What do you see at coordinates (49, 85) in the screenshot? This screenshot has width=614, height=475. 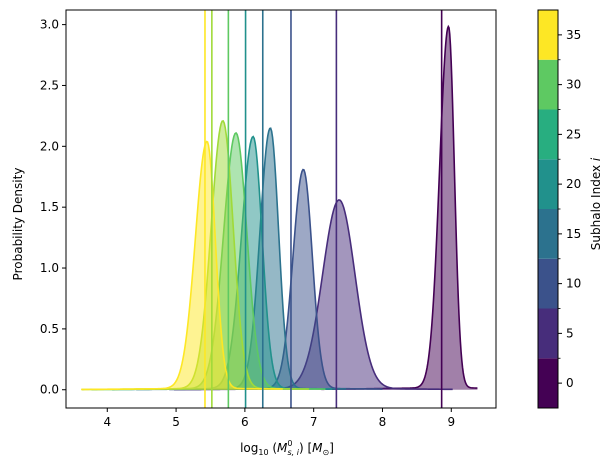 I see `y-tick-label-2.5: 2.5` at bounding box center [49, 85].